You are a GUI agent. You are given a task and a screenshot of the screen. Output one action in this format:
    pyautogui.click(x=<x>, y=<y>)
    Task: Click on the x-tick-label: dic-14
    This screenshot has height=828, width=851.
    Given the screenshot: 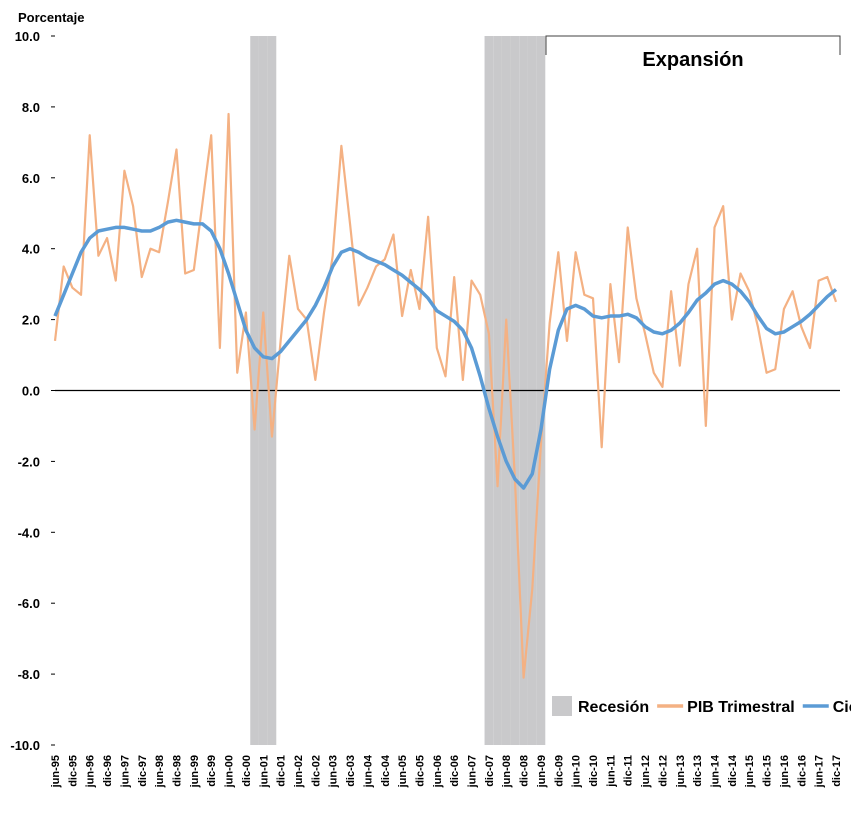 What is the action you would take?
    pyautogui.click(x=733, y=770)
    